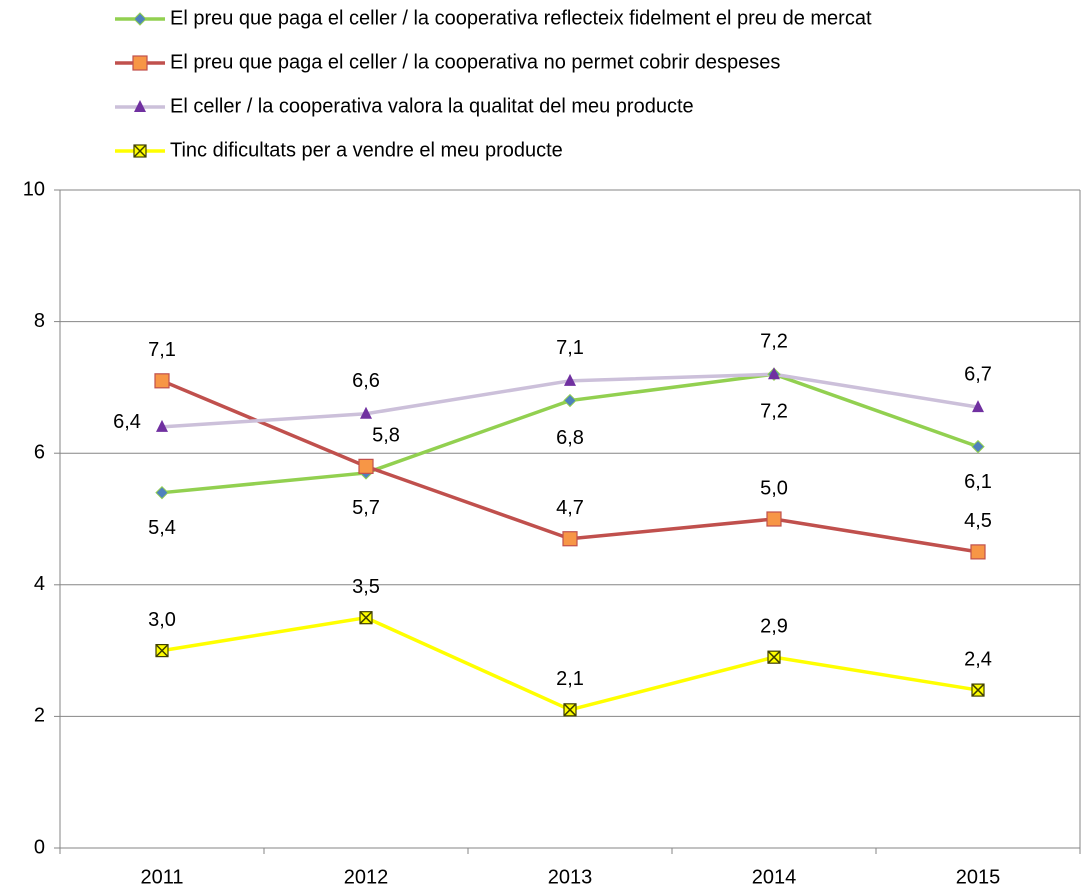 Image resolution: width=1084 pixels, height=894 pixels. I want to click on series-line, so click(570, 663).